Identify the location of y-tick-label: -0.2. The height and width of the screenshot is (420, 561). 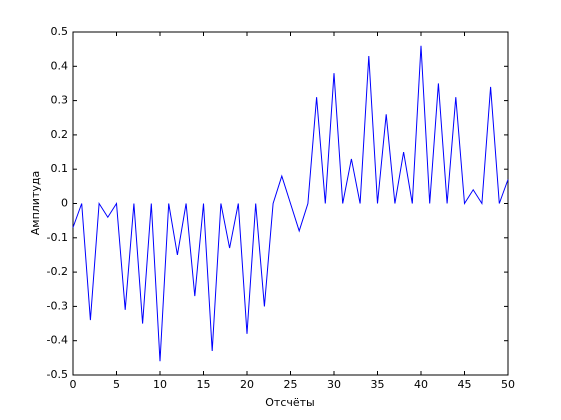
(57, 271).